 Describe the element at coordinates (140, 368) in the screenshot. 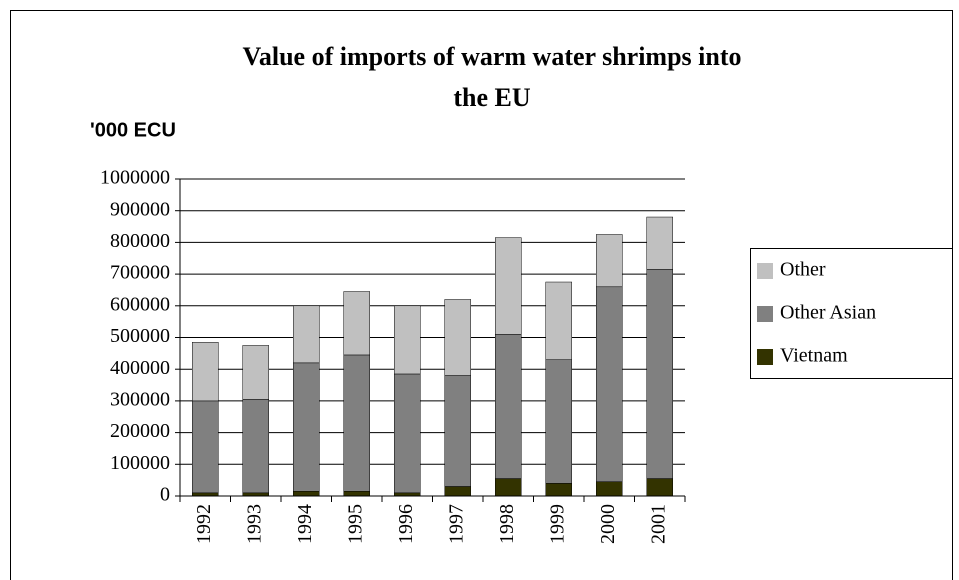

I see `y-tick-label: 400000` at that location.